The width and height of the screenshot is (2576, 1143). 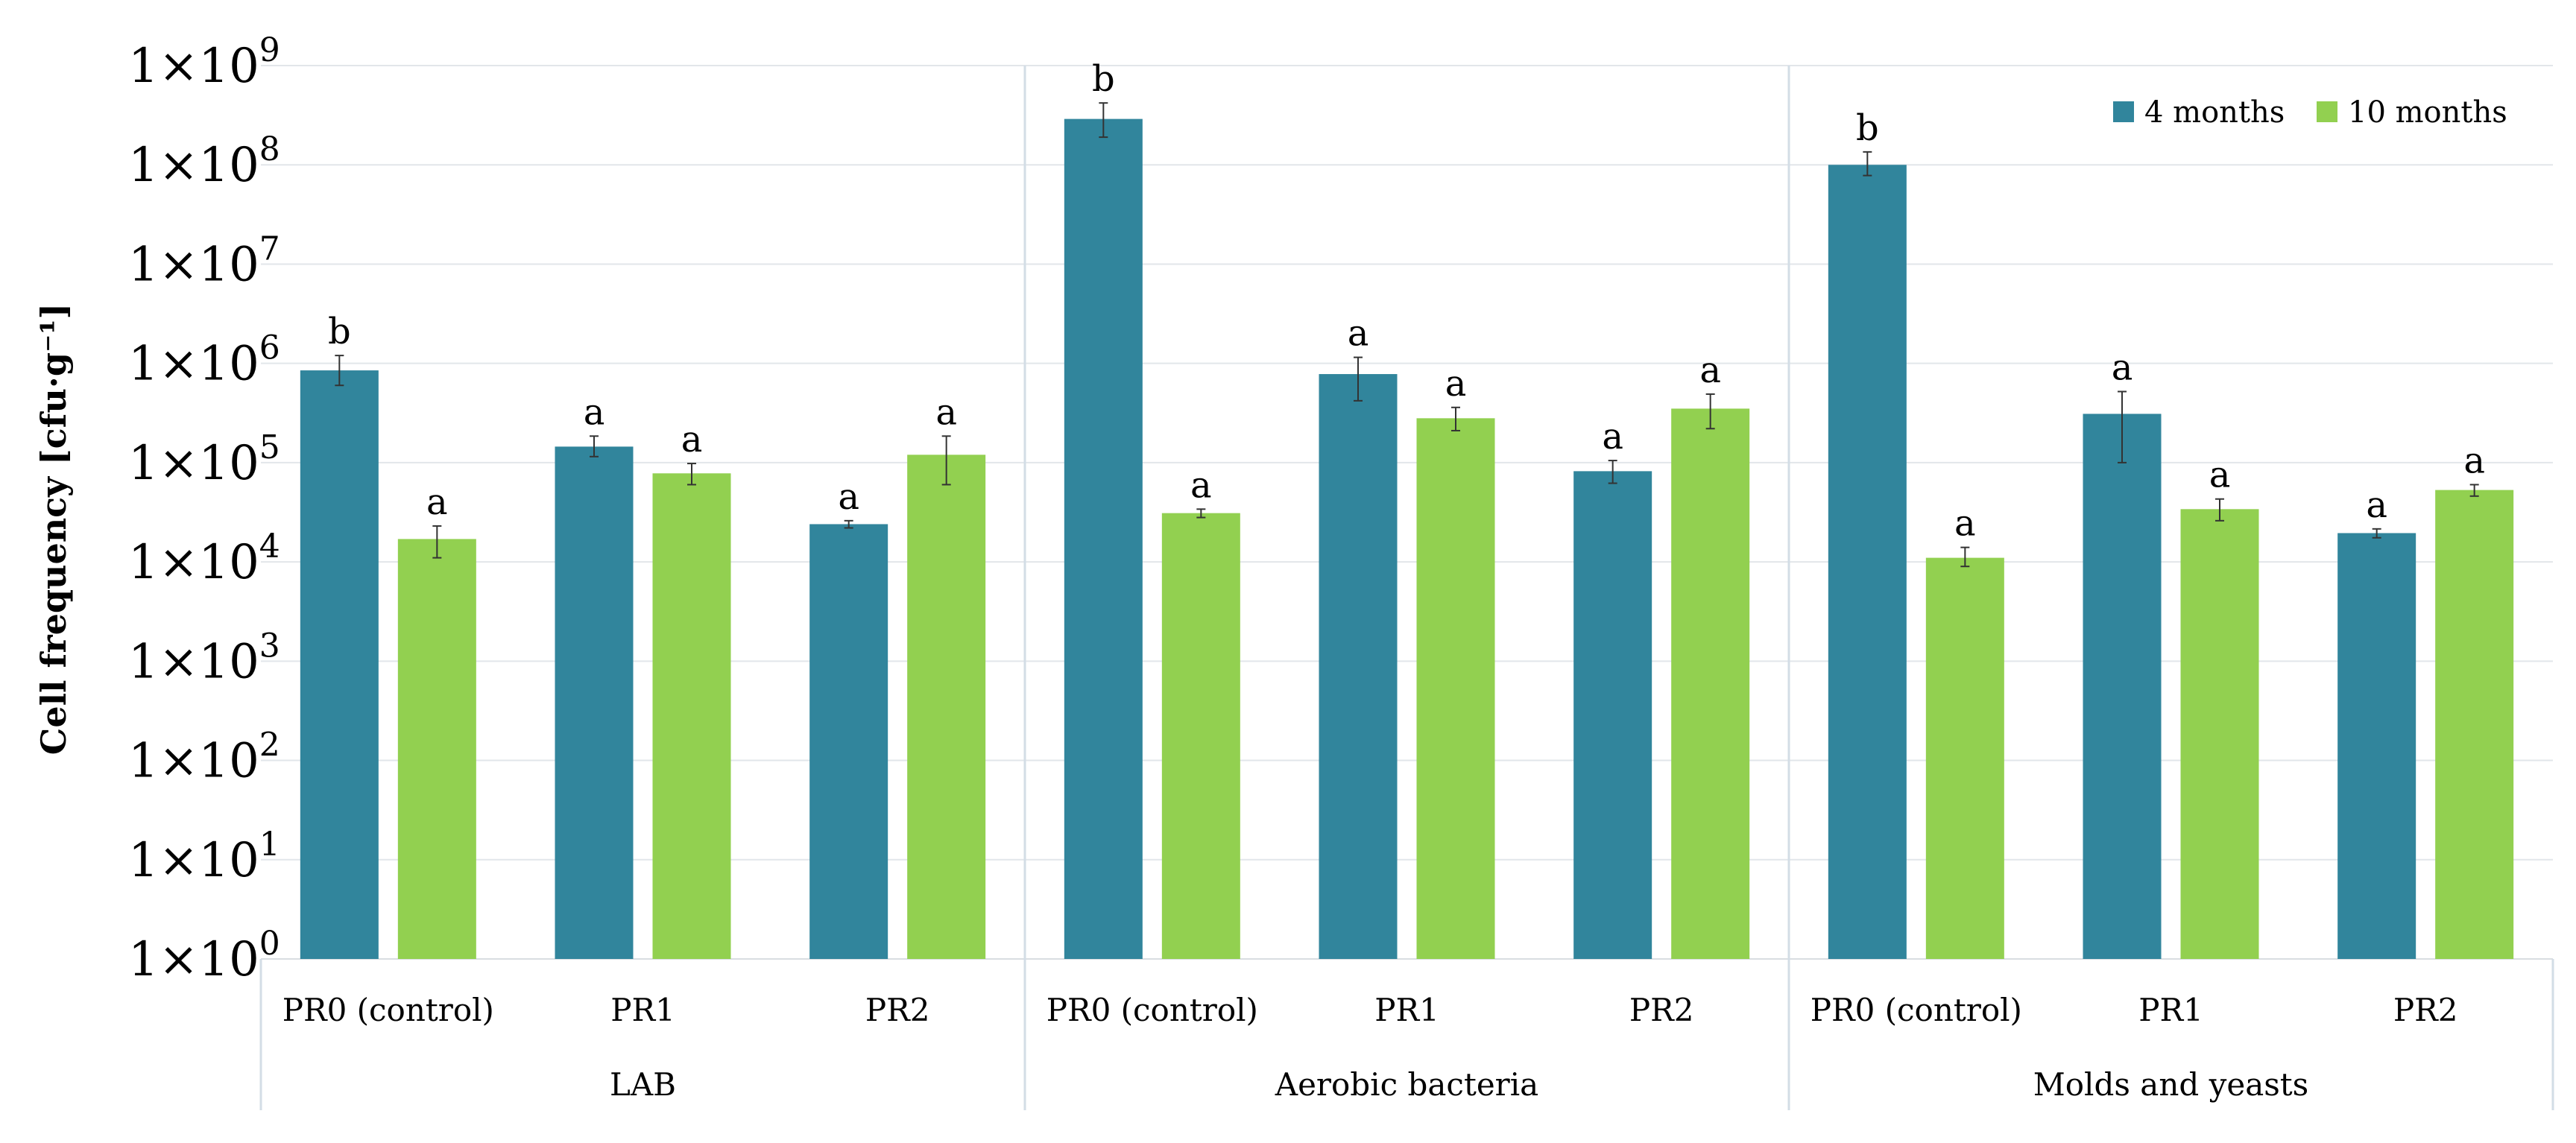 I want to click on group-label: Molds and yeasts, so click(x=2170, y=1084).